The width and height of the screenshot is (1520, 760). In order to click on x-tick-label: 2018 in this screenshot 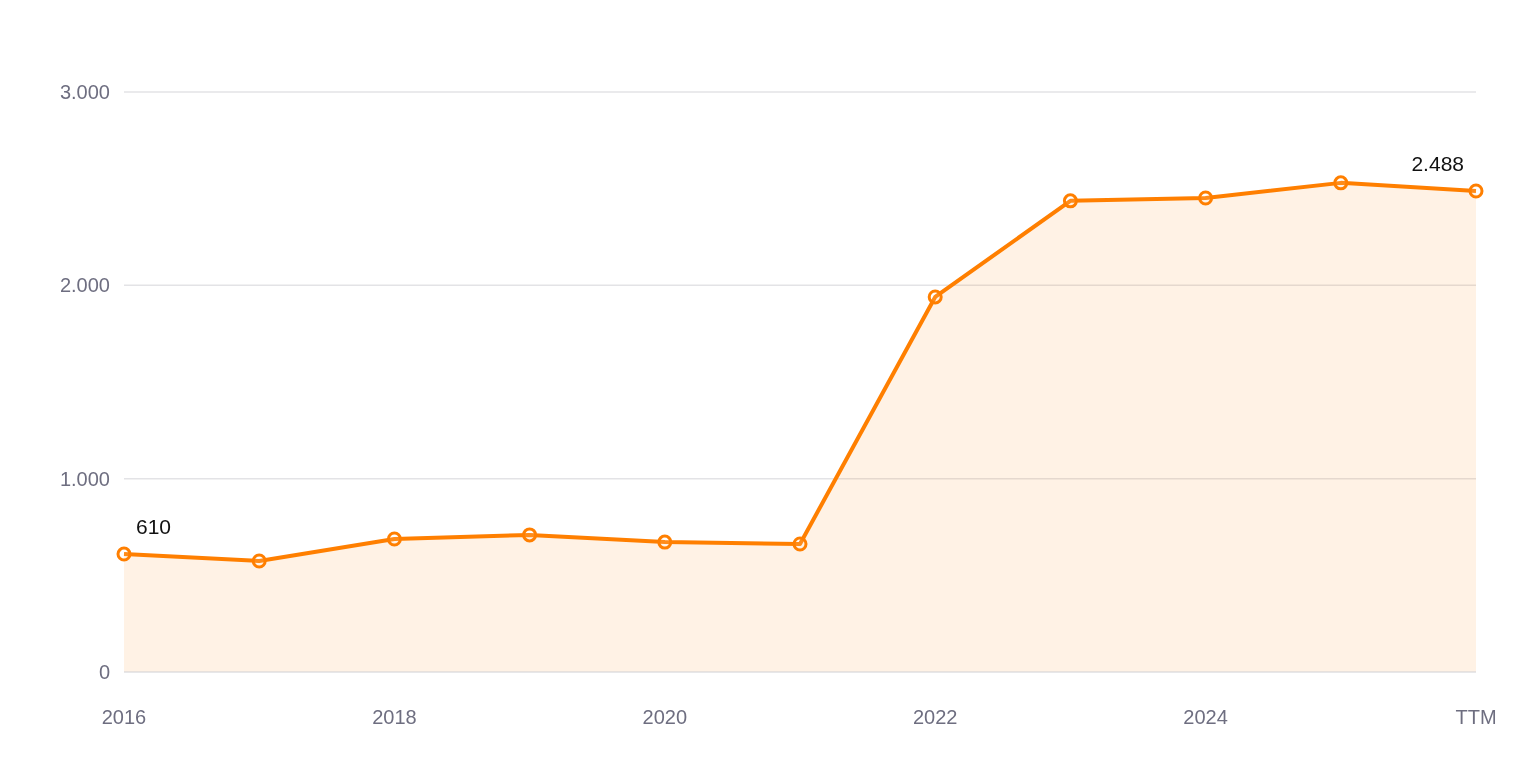, I will do `click(394, 717)`.